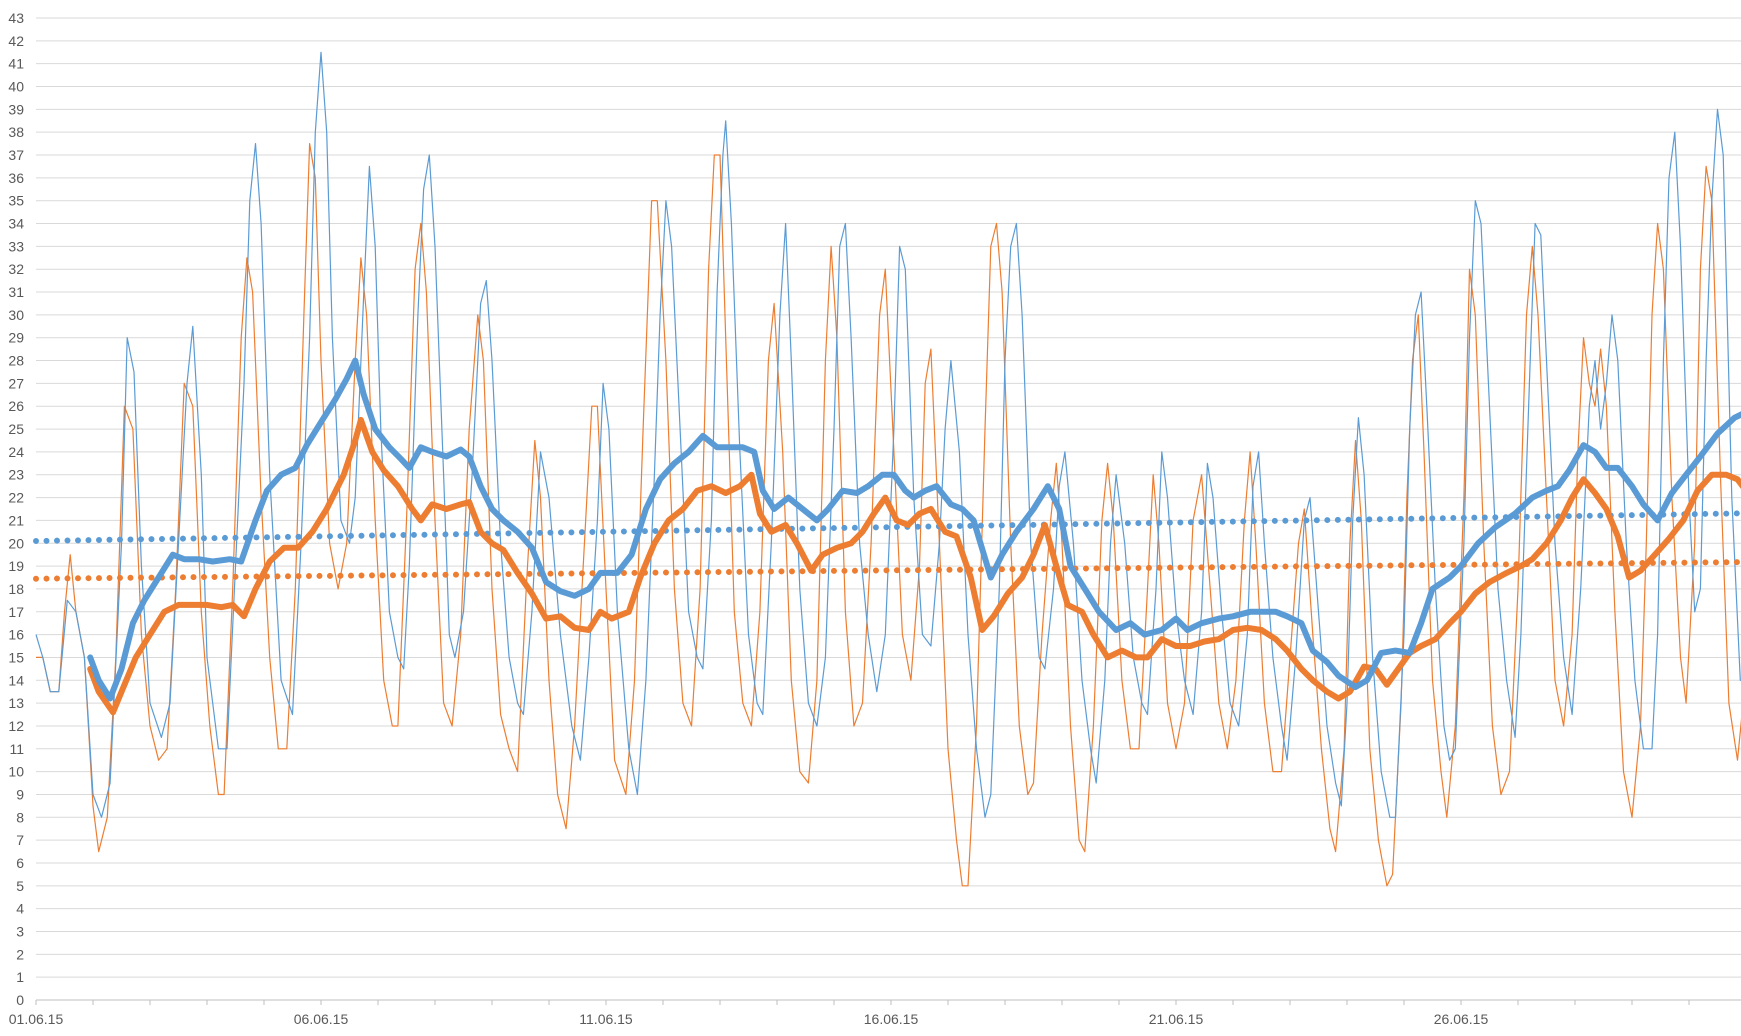  I want to click on x-tick-label: 06.06.15, so click(321, 1019).